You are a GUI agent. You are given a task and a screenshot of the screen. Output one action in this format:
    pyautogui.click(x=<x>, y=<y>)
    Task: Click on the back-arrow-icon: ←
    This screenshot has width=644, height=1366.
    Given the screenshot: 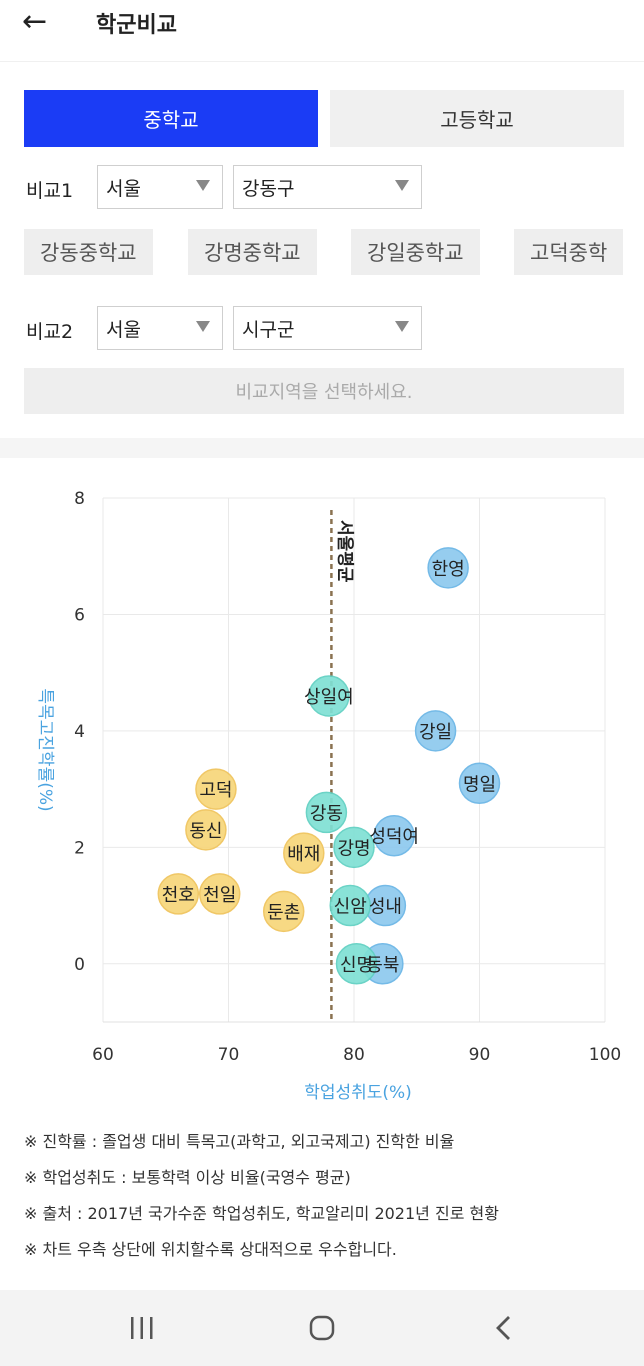 What is the action you would take?
    pyautogui.click(x=35, y=21)
    